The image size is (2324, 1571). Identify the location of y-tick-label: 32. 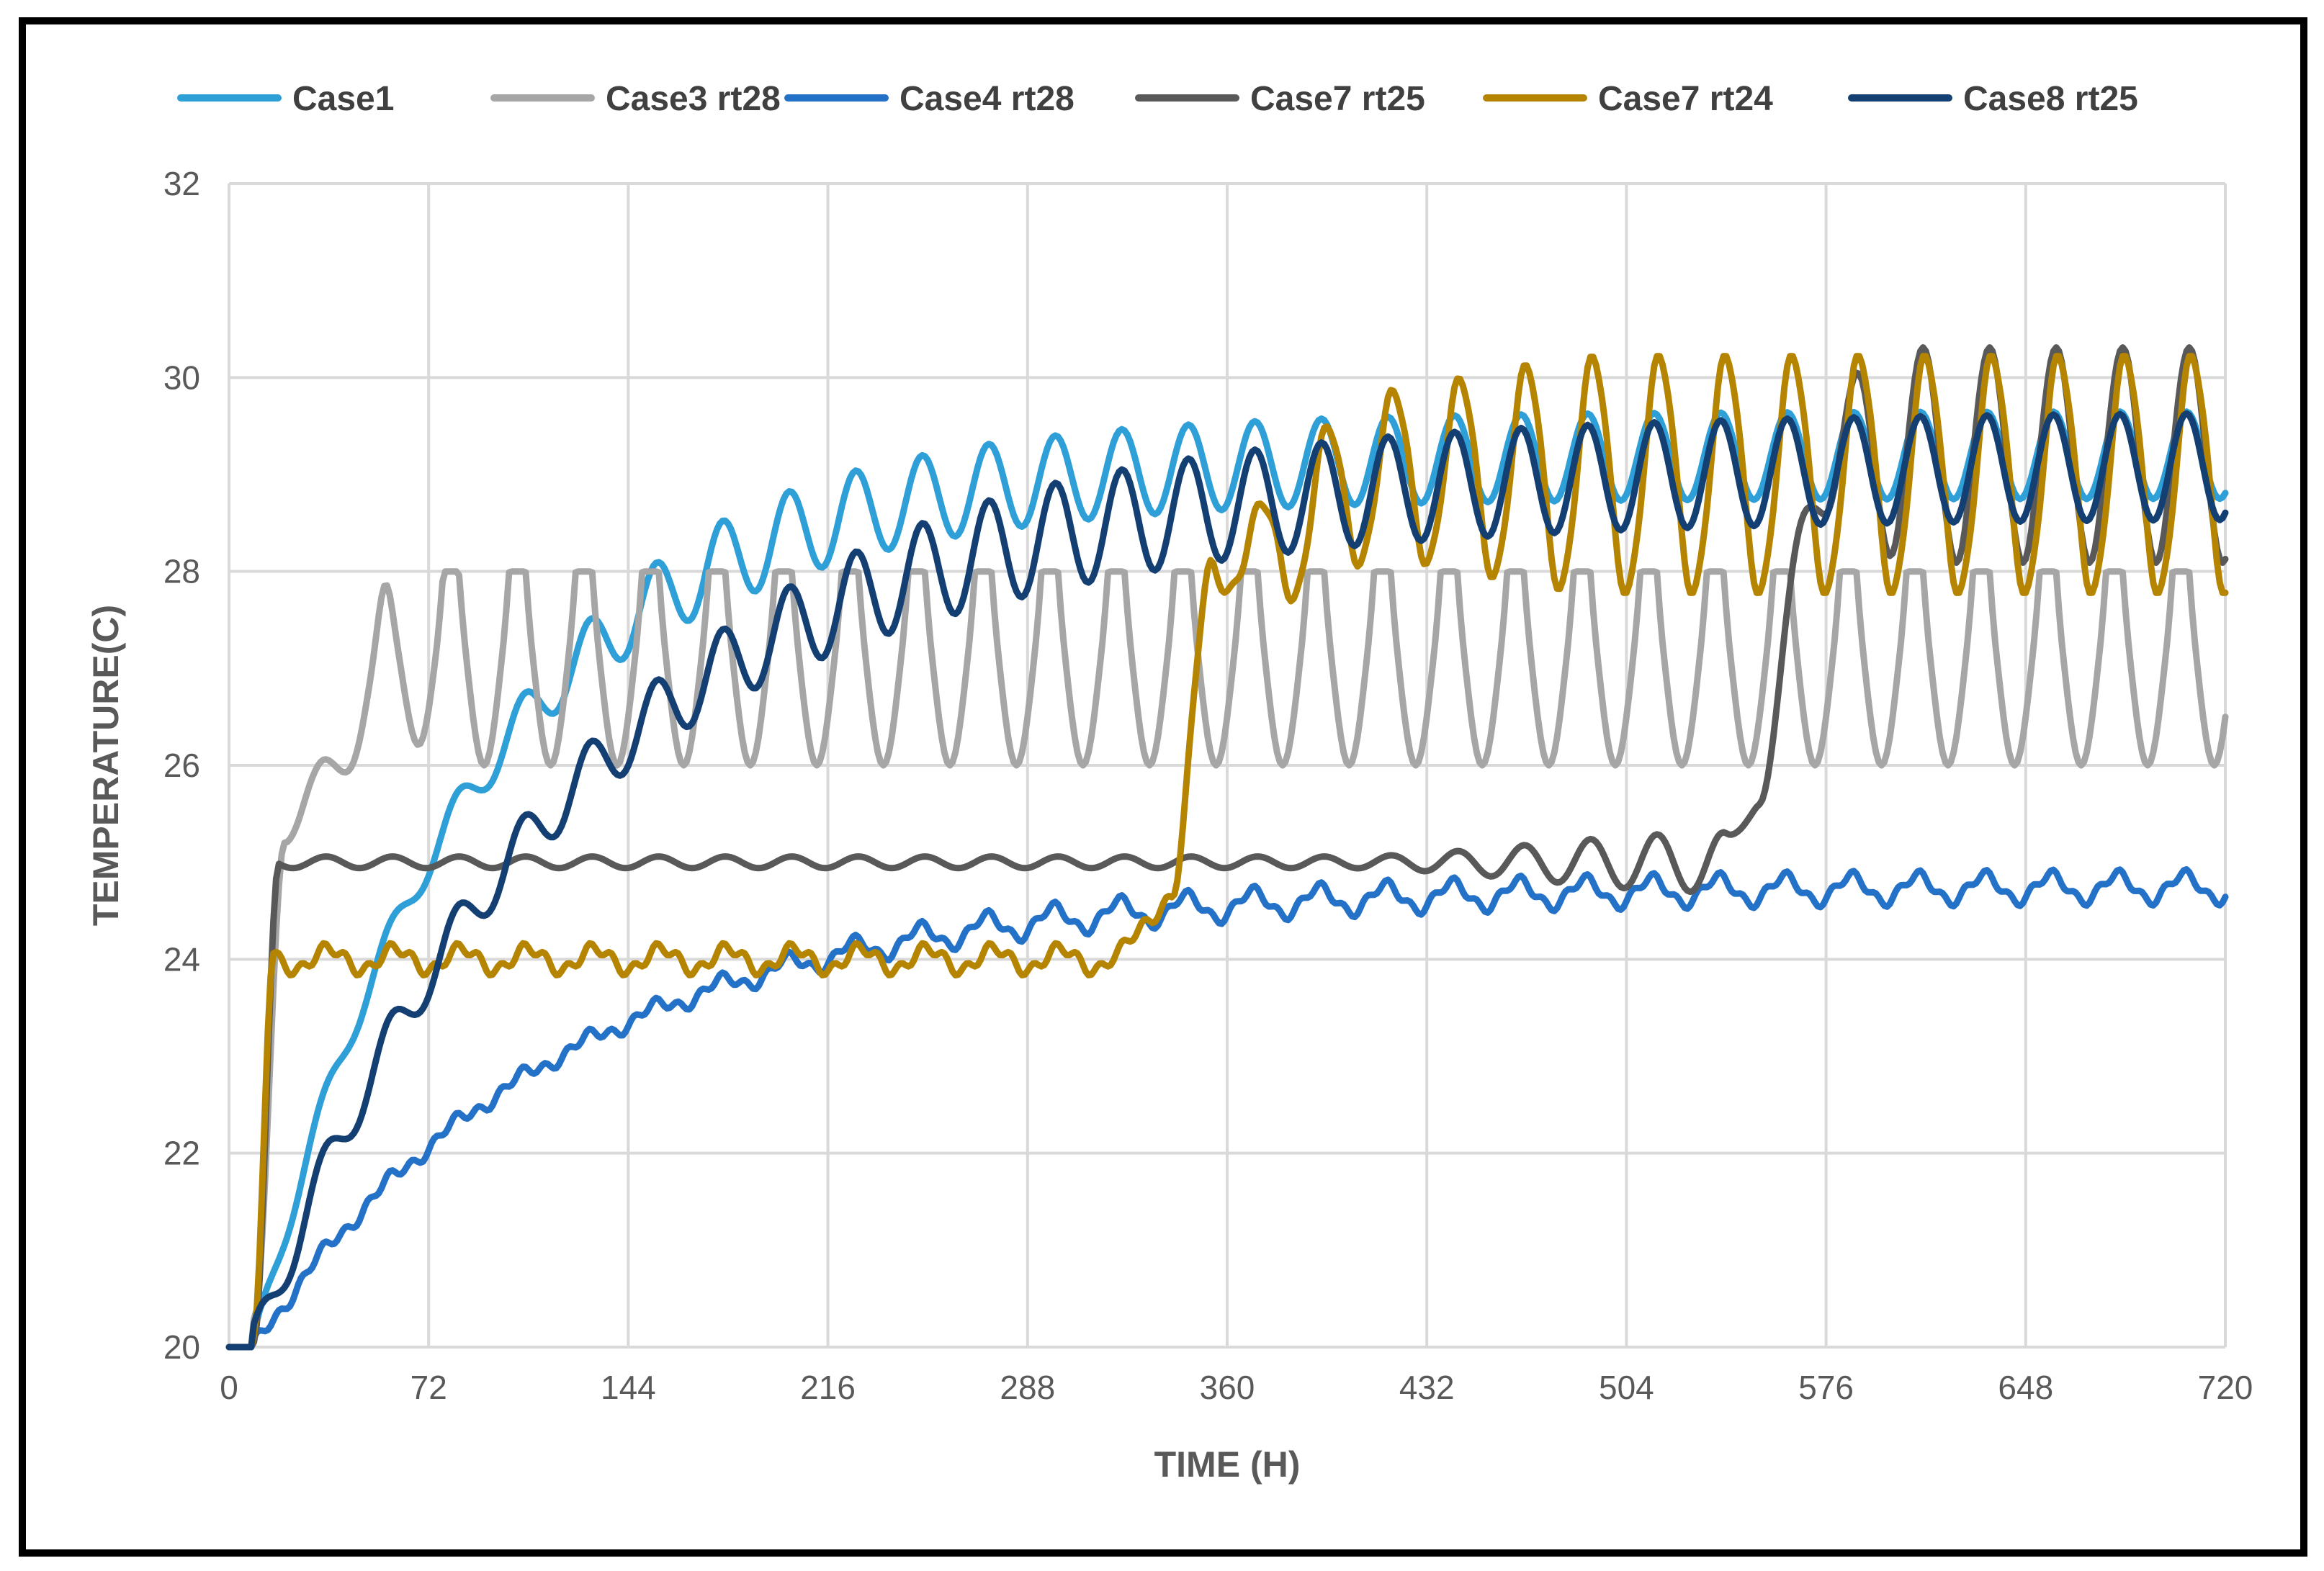
(181, 183).